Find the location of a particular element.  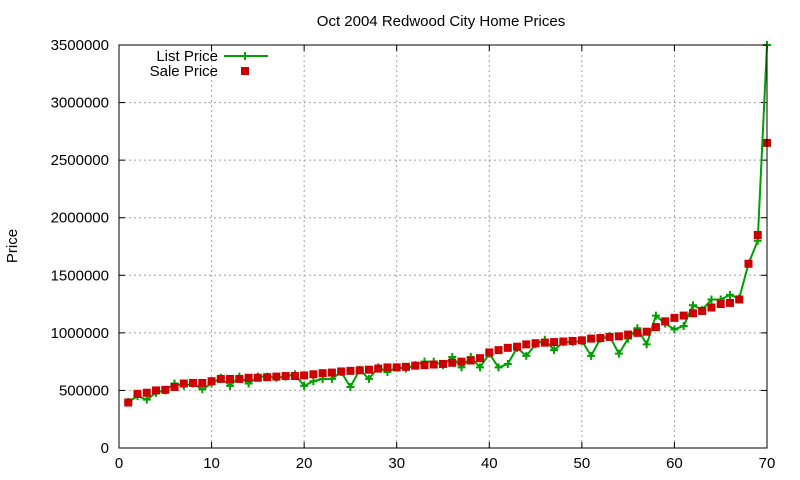

legend: List Price Sale Price is located at coordinates (209, 64).